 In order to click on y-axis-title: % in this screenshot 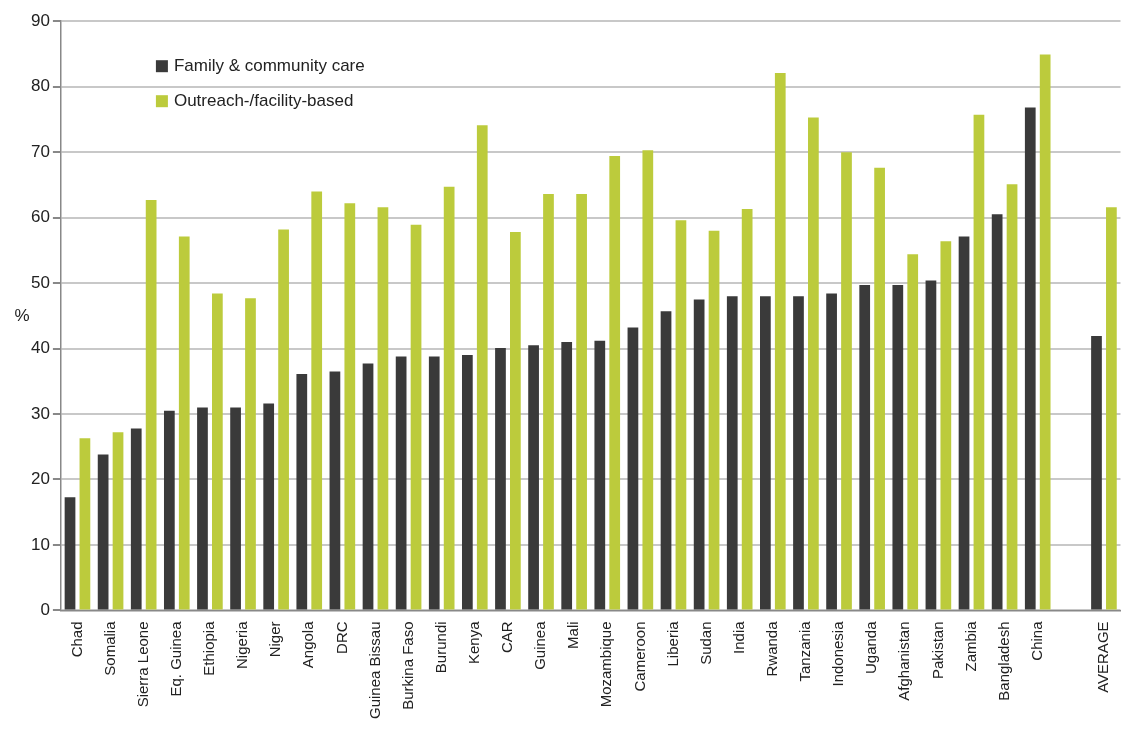, I will do `click(22, 315)`.